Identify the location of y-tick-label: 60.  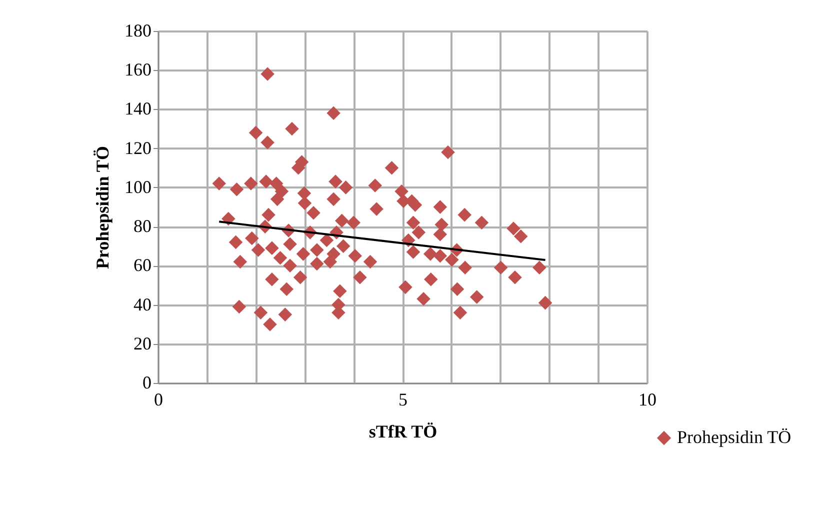
(143, 265).